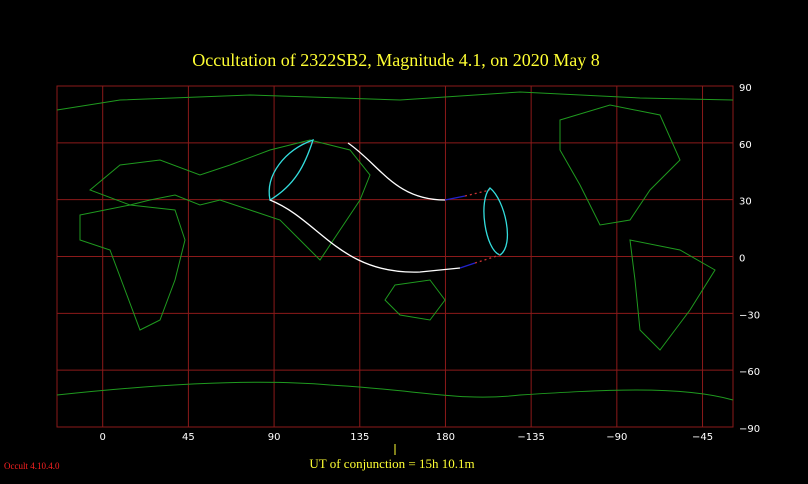 The image size is (808, 484). Describe the element at coordinates (359, 437) in the screenshot. I see `x-tick-label: 135` at that location.